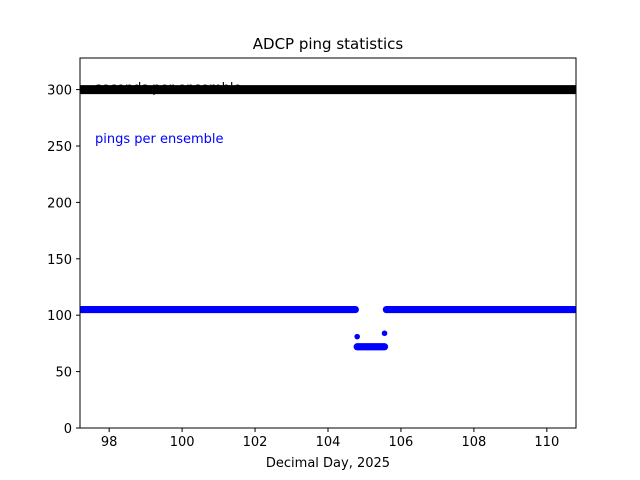  Describe the element at coordinates (328, 442) in the screenshot. I see `x-tick-label-3: 104` at that location.